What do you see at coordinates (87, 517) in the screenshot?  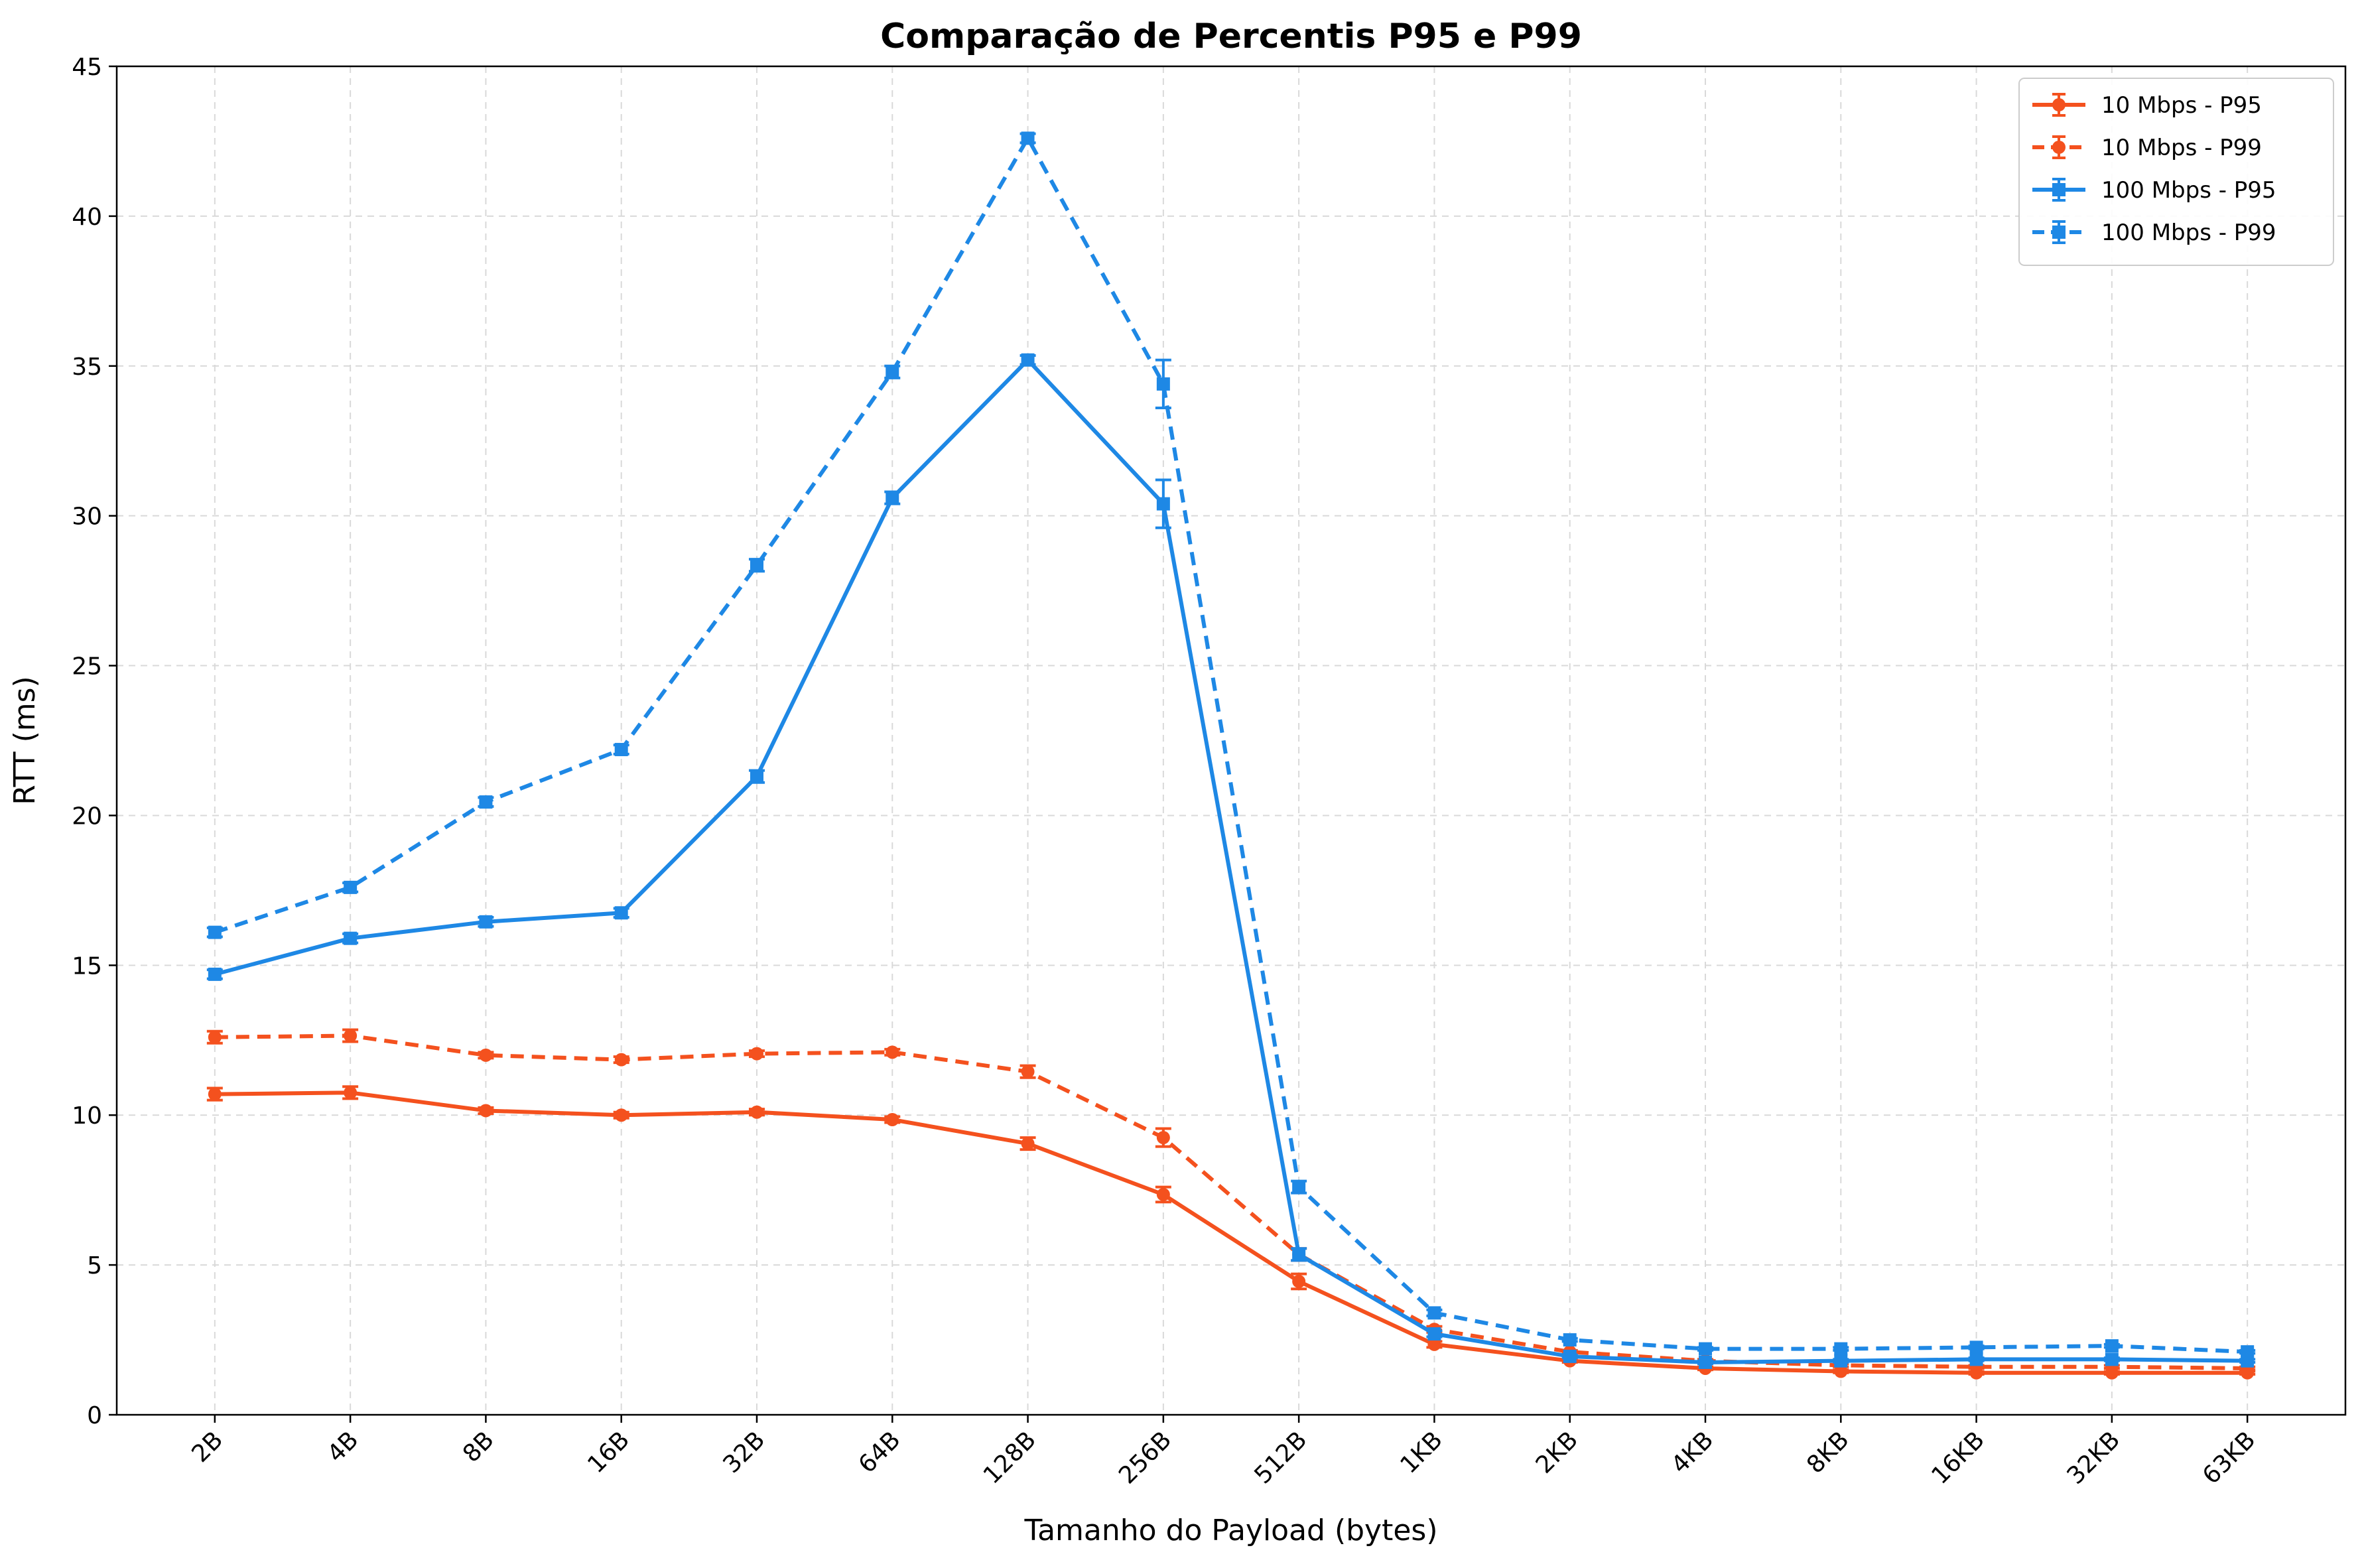 I see `y-tick-label: 30` at bounding box center [87, 517].